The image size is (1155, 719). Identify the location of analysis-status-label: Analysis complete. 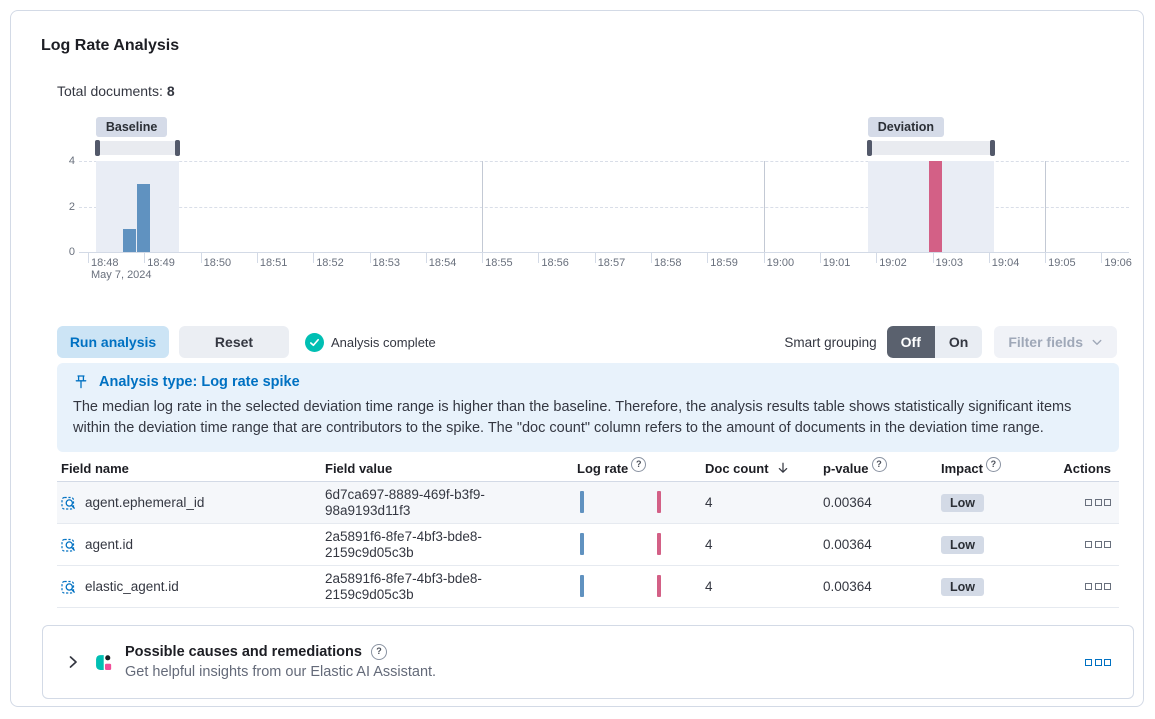
(383, 342).